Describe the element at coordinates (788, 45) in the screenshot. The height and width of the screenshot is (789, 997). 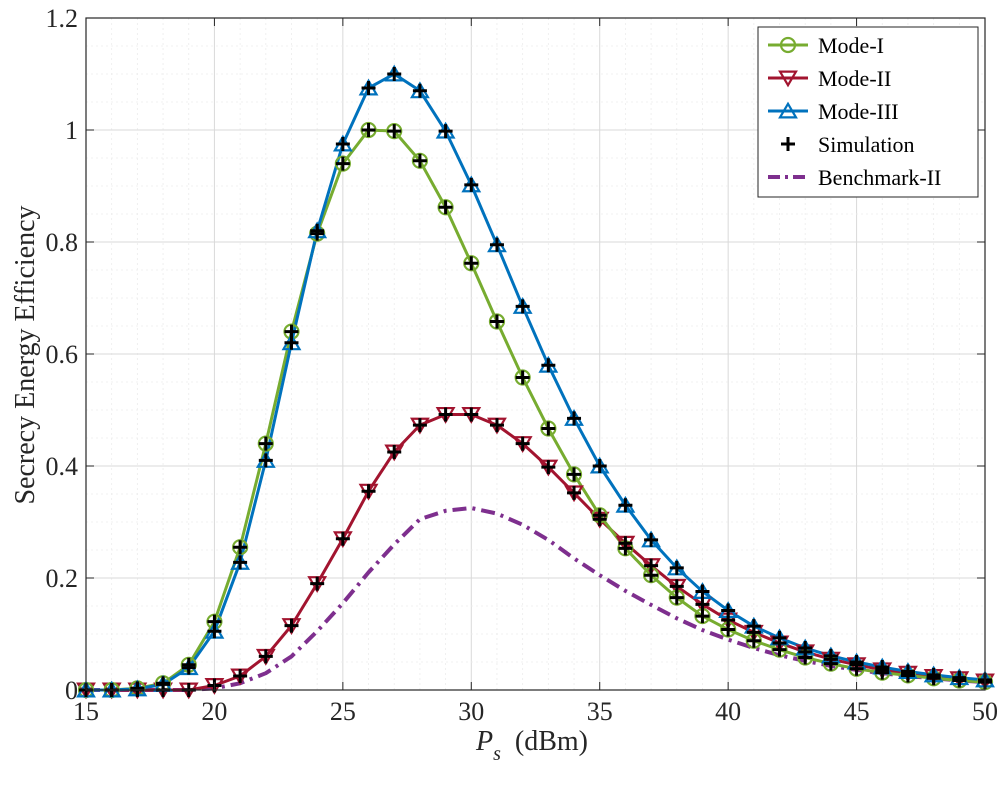
I see `legend-marker-mode-i` at that location.